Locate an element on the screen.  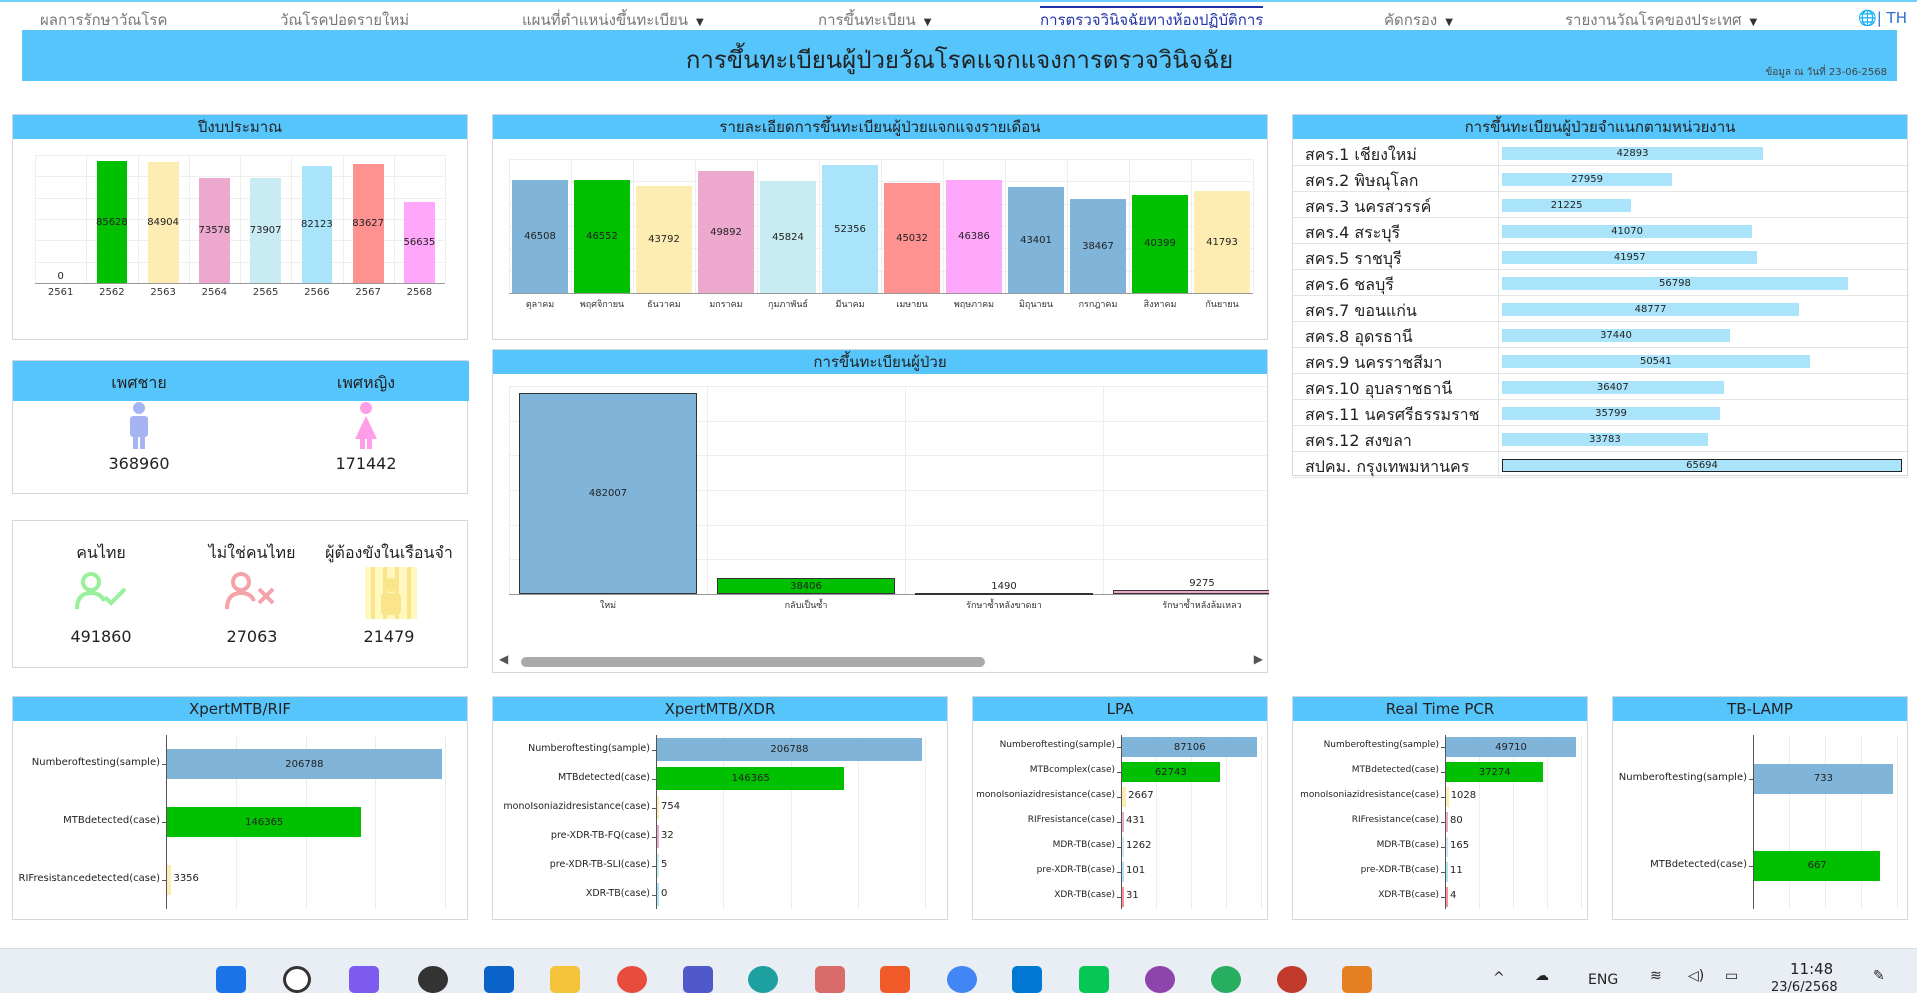
data-label: 45824 is located at coordinates (788, 237).